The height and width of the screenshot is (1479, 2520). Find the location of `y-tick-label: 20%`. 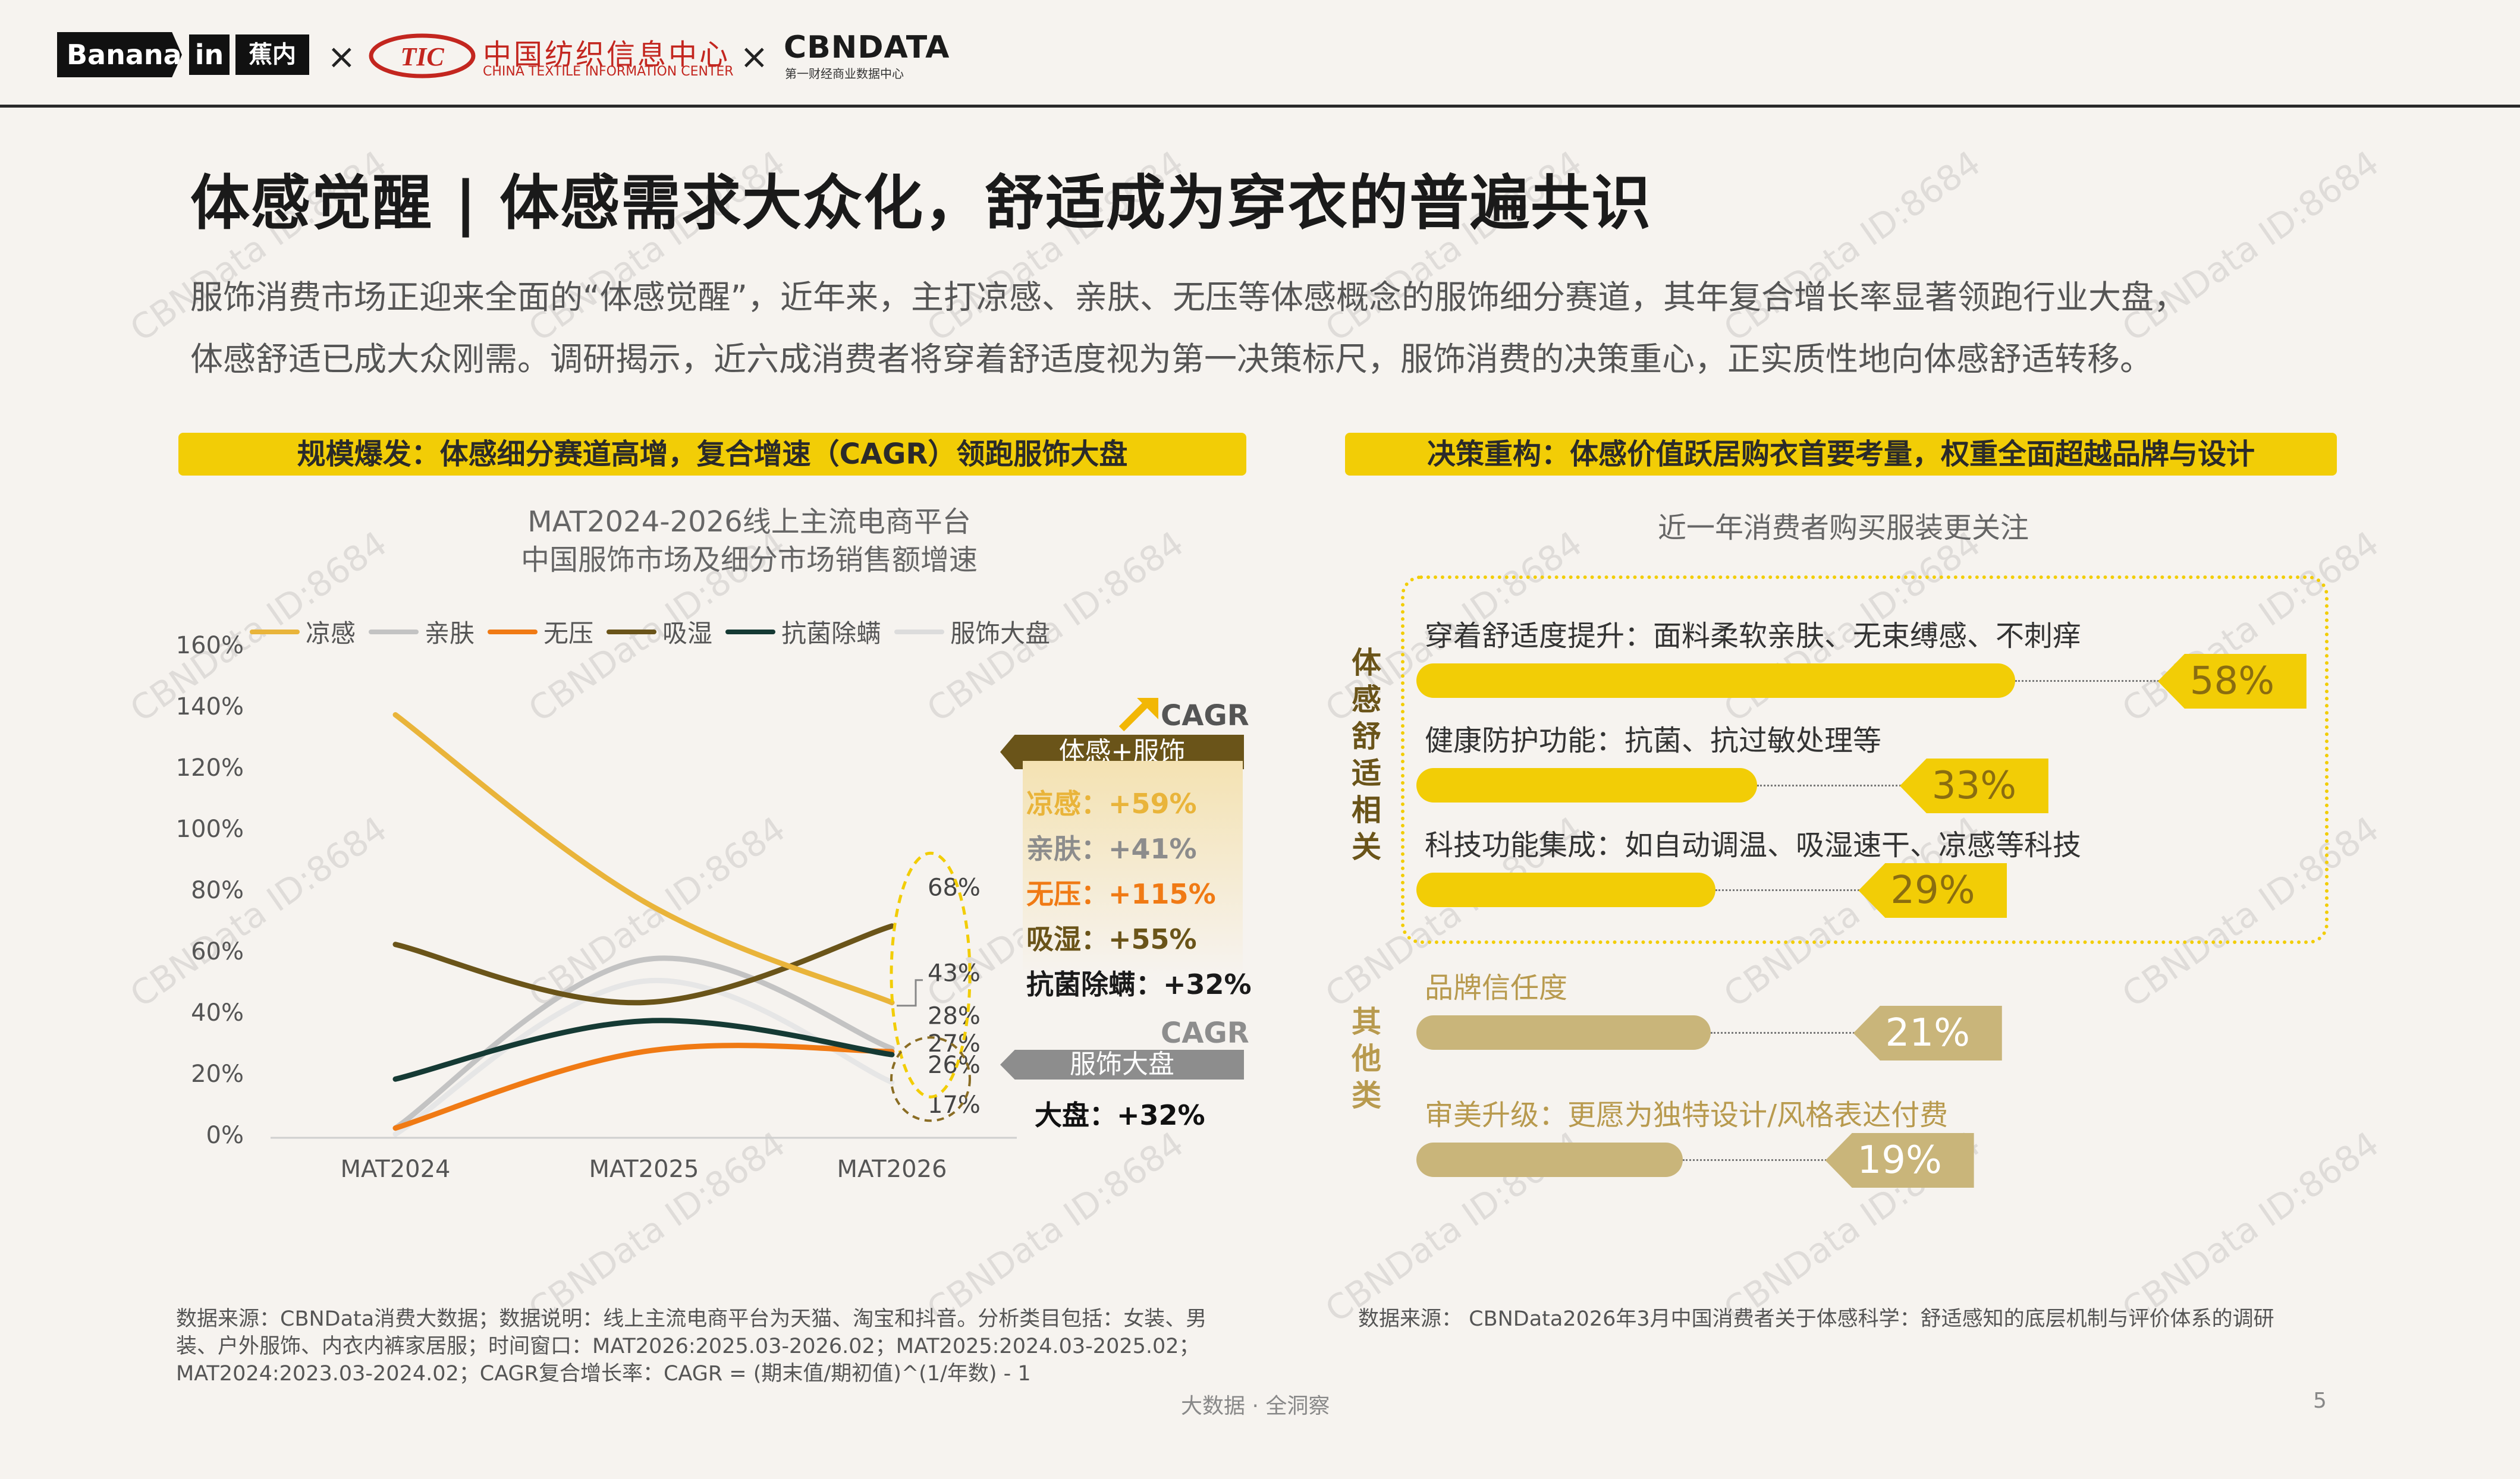

y-tick-label: 20% is located at coordinates (217, 1074).